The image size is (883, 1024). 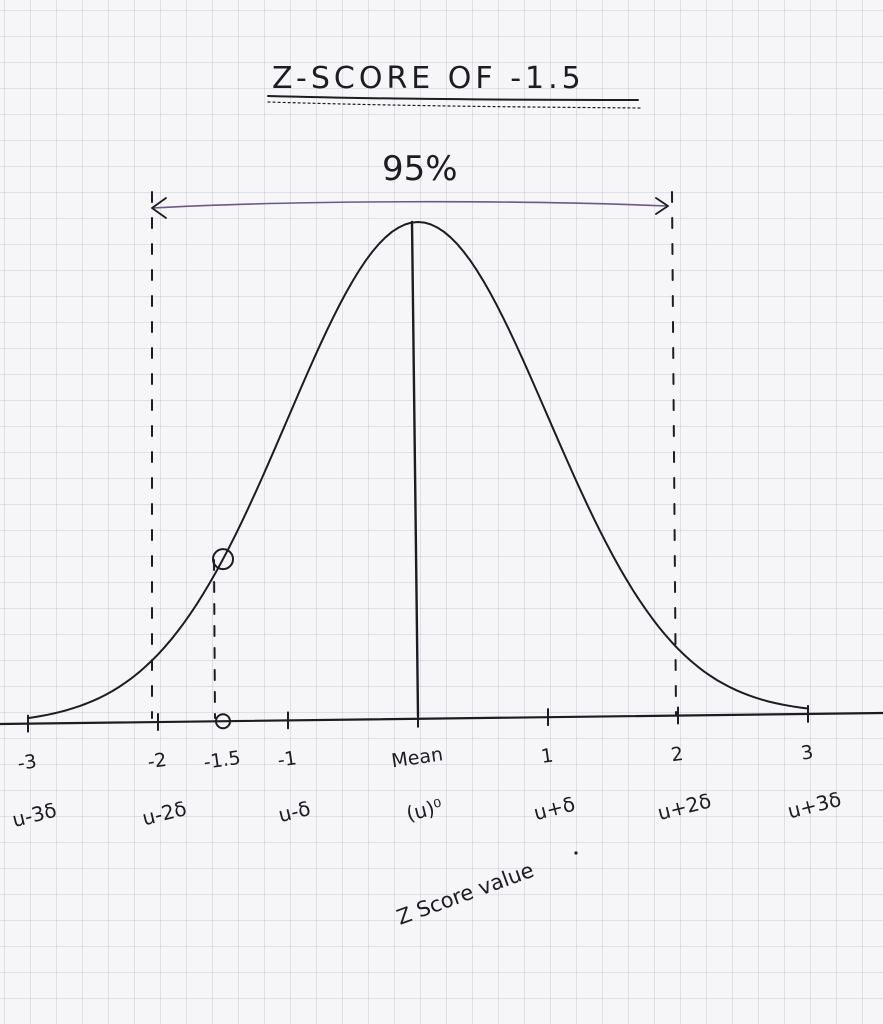 What do you see at coordinates (677, 754) in the screenshot?
I see `tick-label: 2` at bounding box center [677, 754].